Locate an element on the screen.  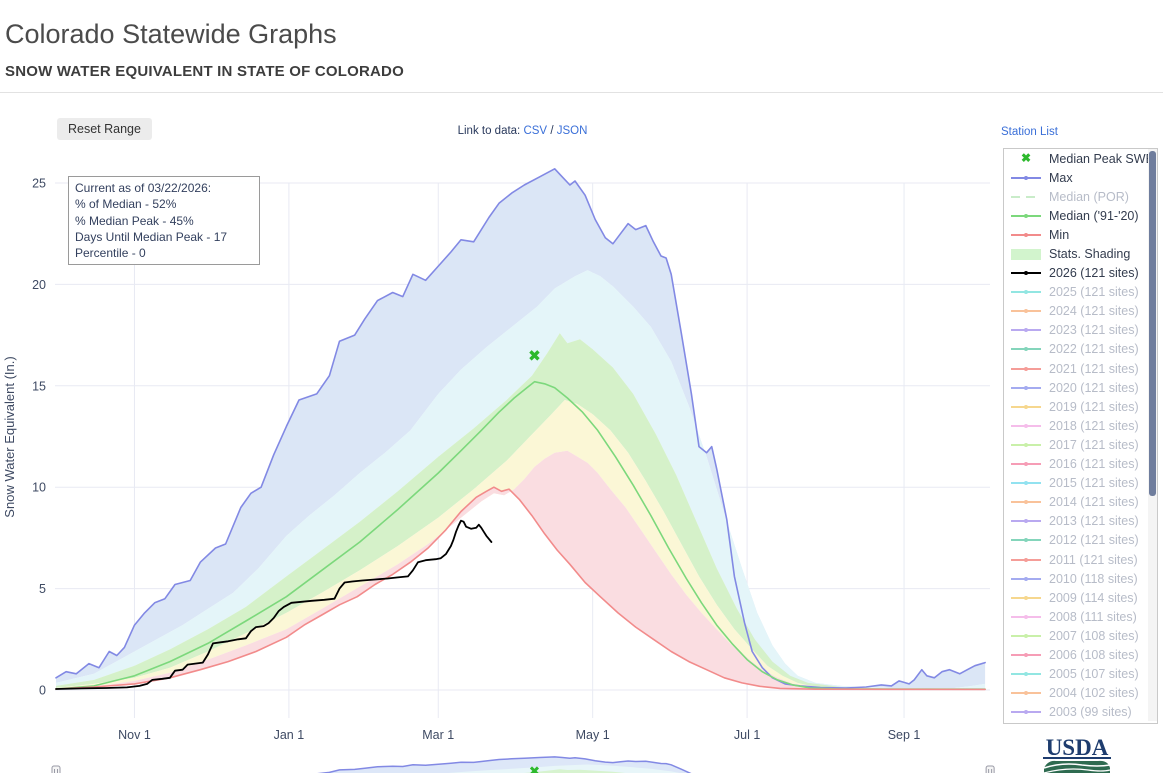
legend-item-median-peak-swe: ✖ Median Peak SWE is located at coordinates (1080, 158).